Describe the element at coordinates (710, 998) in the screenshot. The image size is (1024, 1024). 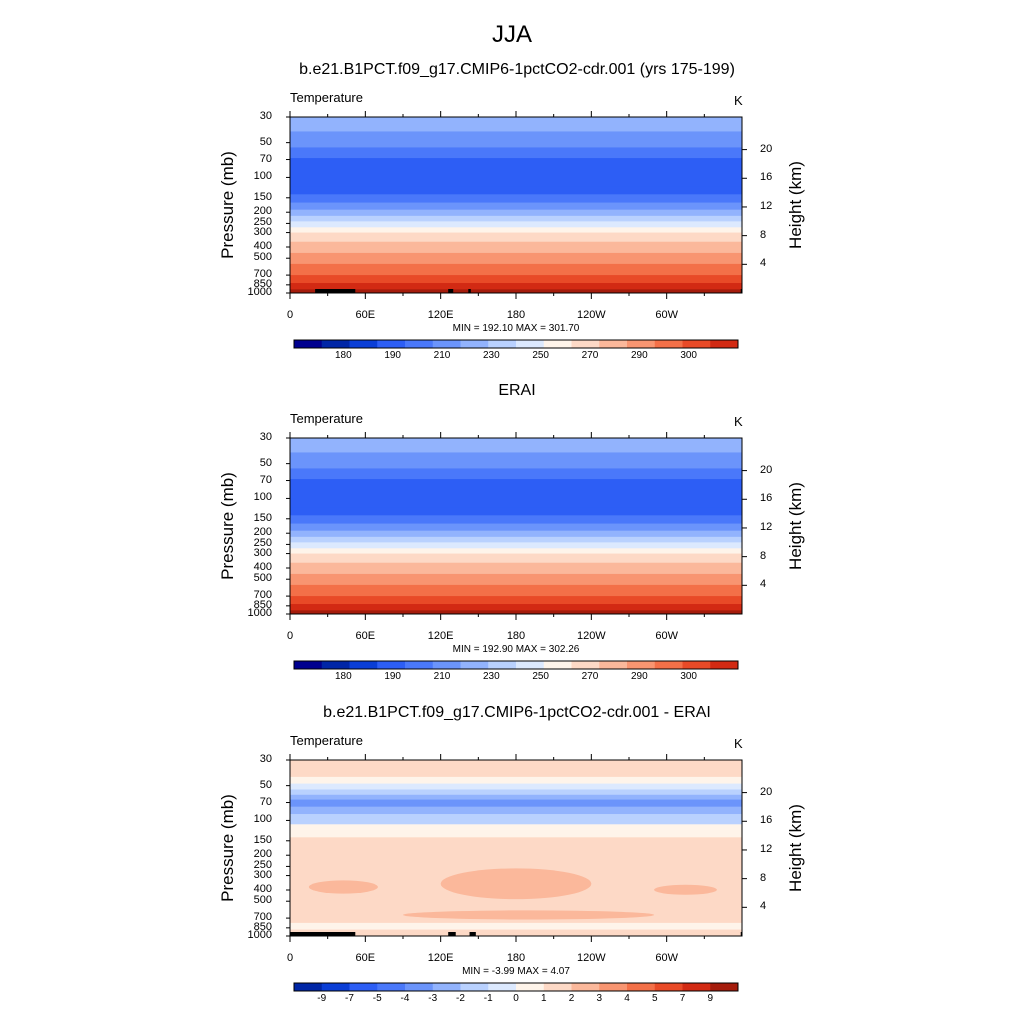
I see `colorbar-label: 9` at that location.